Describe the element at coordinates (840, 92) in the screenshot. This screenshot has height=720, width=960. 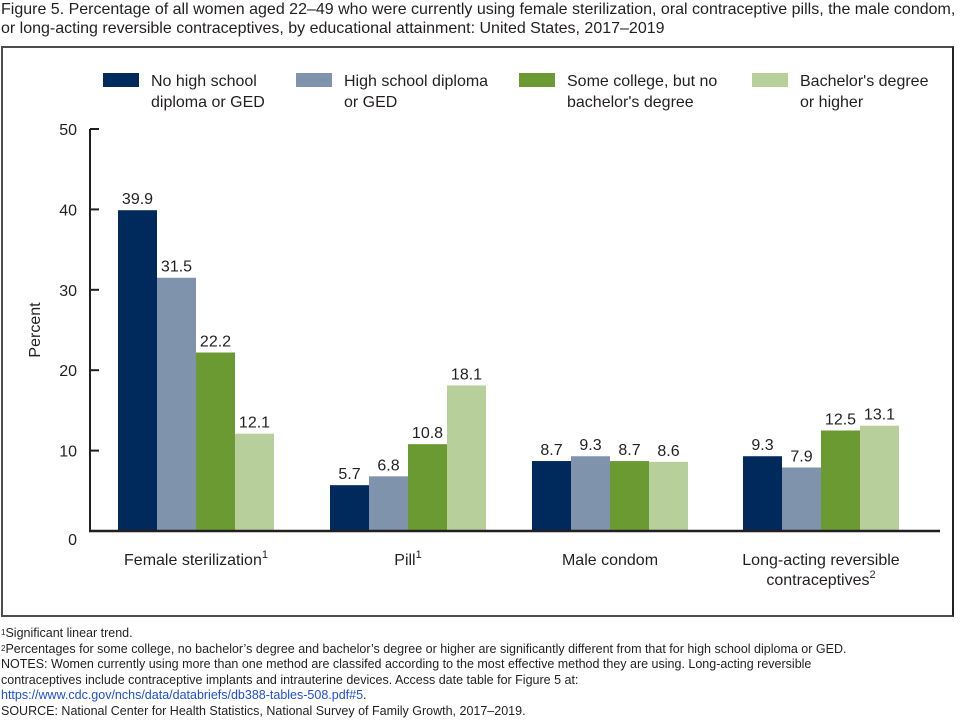
I see `legend-item: Bachelor's degree or higher` at that location.